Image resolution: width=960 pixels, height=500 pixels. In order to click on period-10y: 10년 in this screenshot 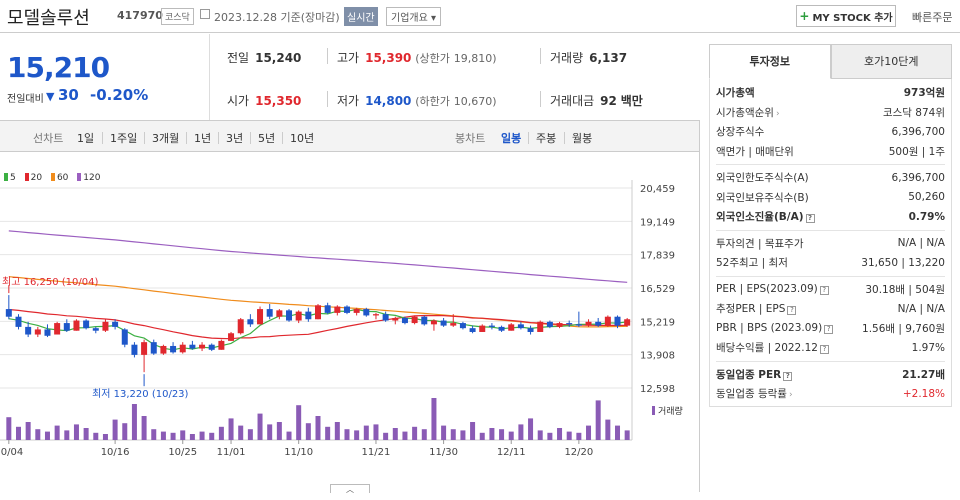, I will do `click(302, 138)`.